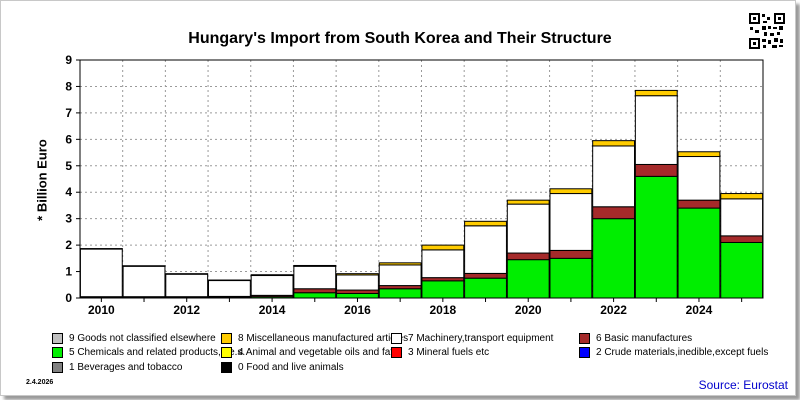  Describe the element at coordinates (68, 113) in the screenshot. I see `y-tick-label: 7` at that location.